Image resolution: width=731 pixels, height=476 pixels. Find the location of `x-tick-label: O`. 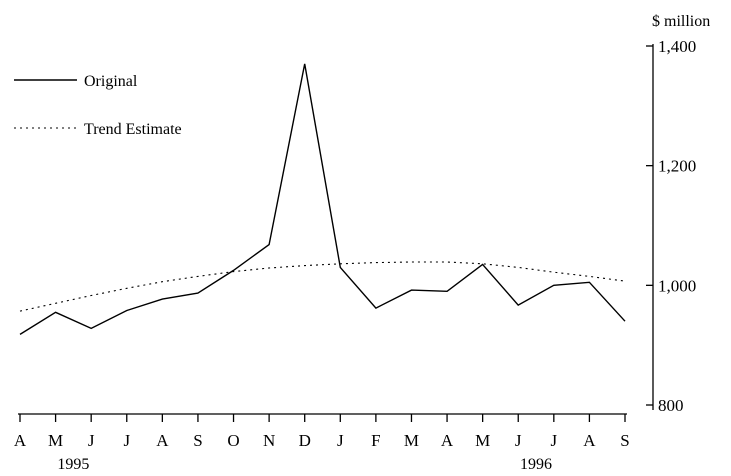

x-tick-label: O is located at coordinates (233, 440).